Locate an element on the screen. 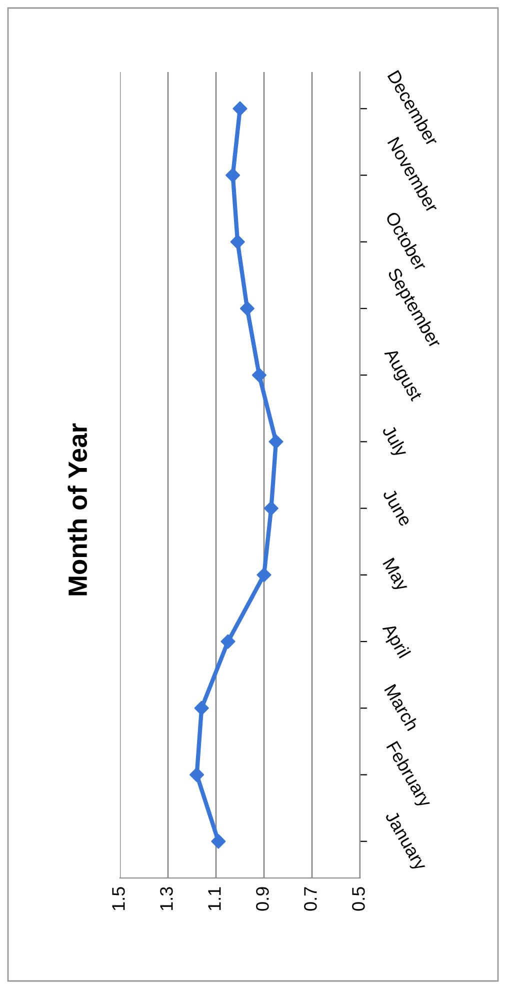  x-tick-label: 0.9 is located at coordinates (262, 899).